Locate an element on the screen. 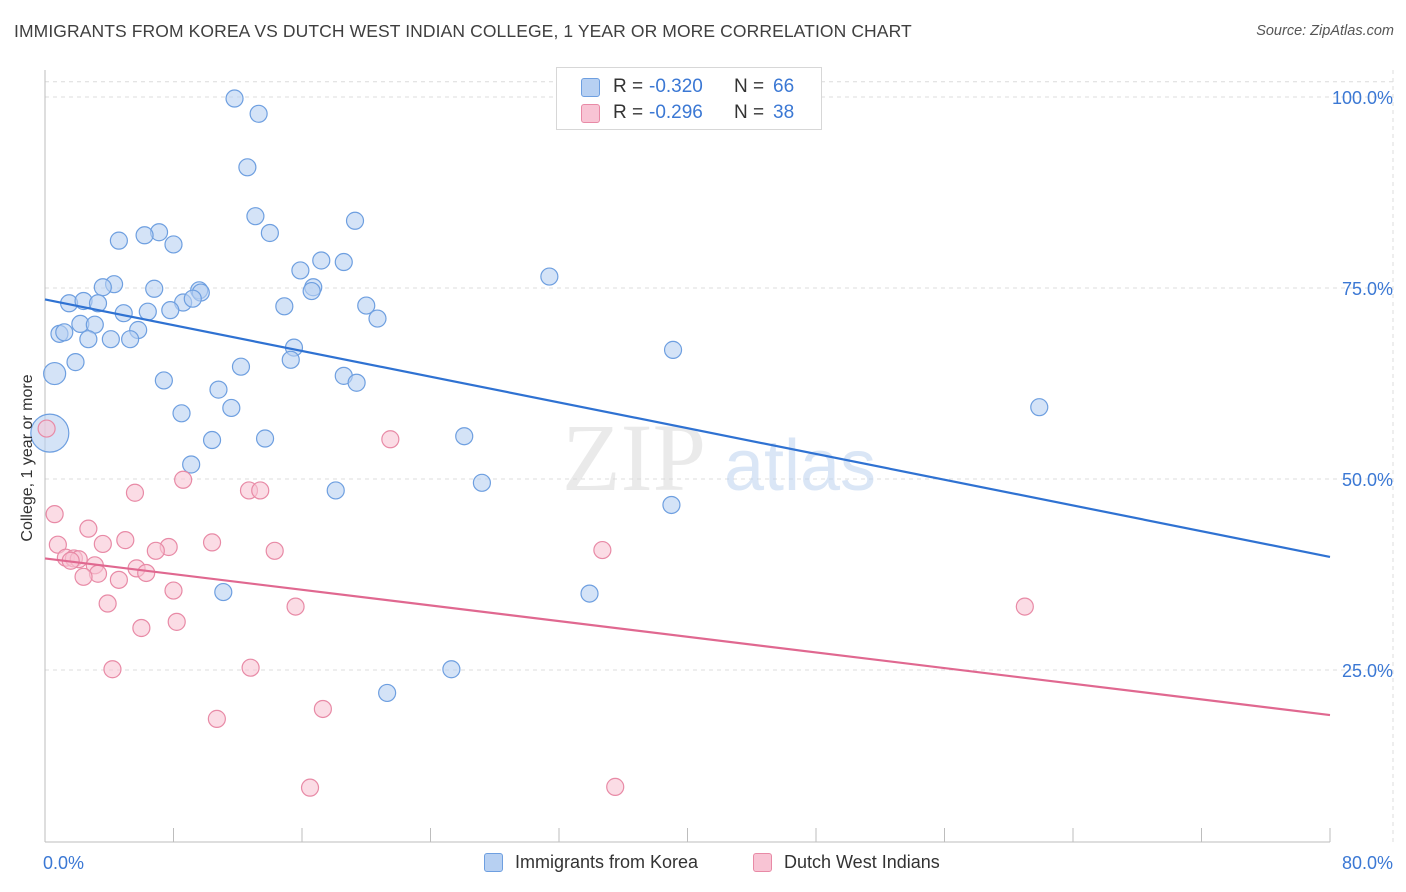  legend-r-value: -0.320 is located at coordinates (676, 86).